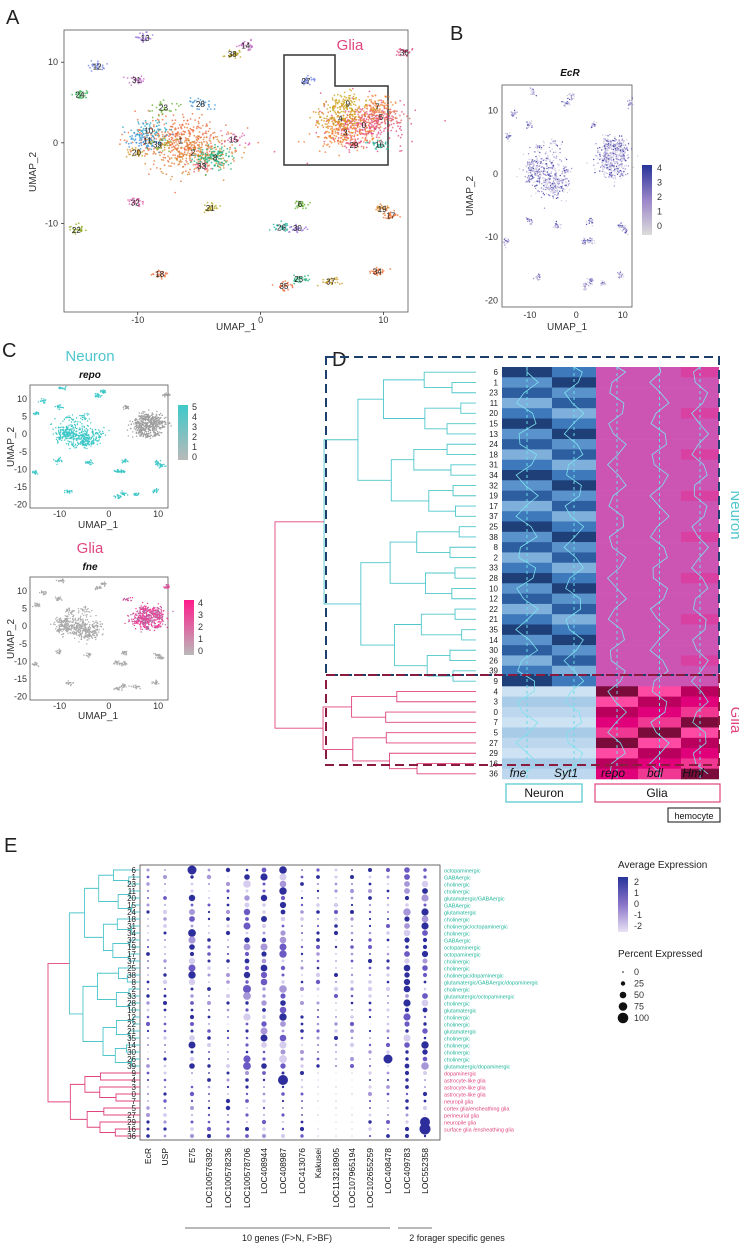 The height and width of the screenshot is (1260, 739). What do you see at coordinates (297, 228) in the screenshot?
I see `cluster-label-30: 30` at bounding box center [297, 228].